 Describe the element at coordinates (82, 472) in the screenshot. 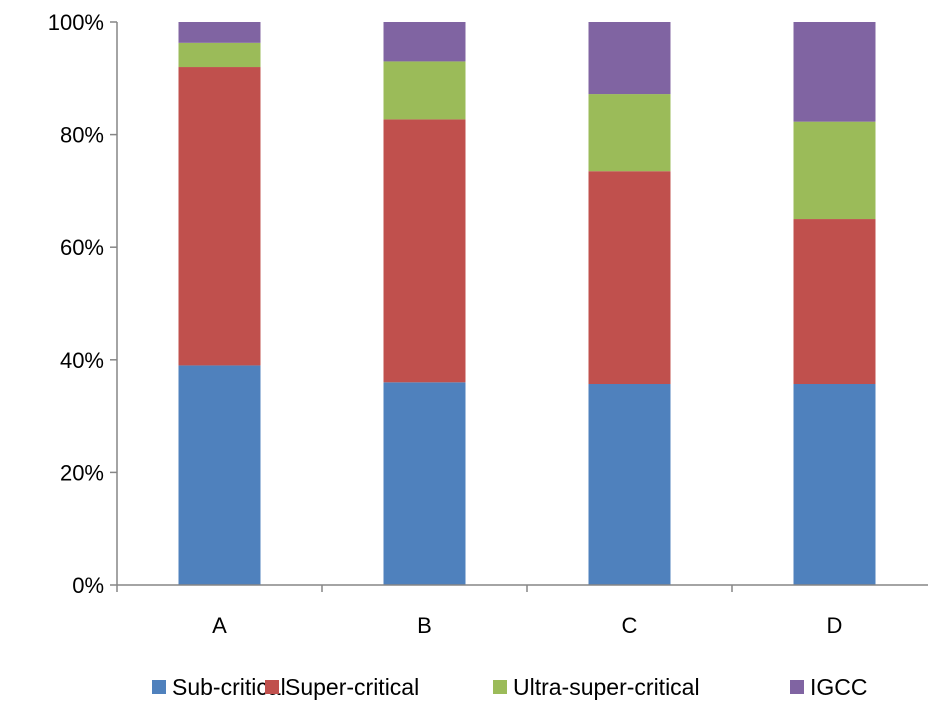

I see `y-tick-label: 20%` at that location.